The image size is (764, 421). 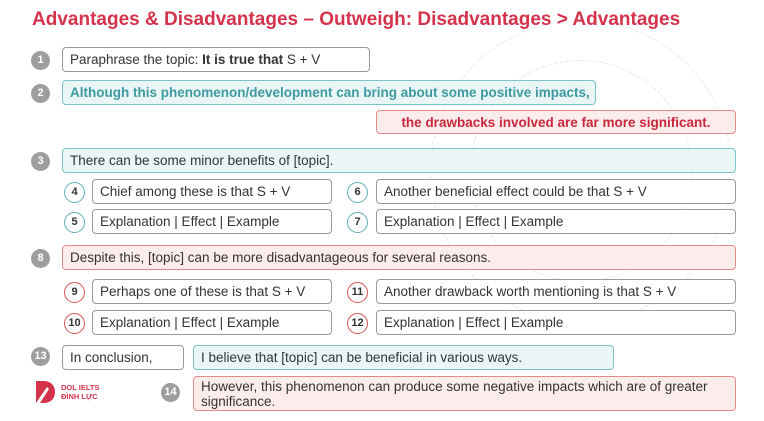 I want to click on step-number-14: 14, so click(x=170, y=392).